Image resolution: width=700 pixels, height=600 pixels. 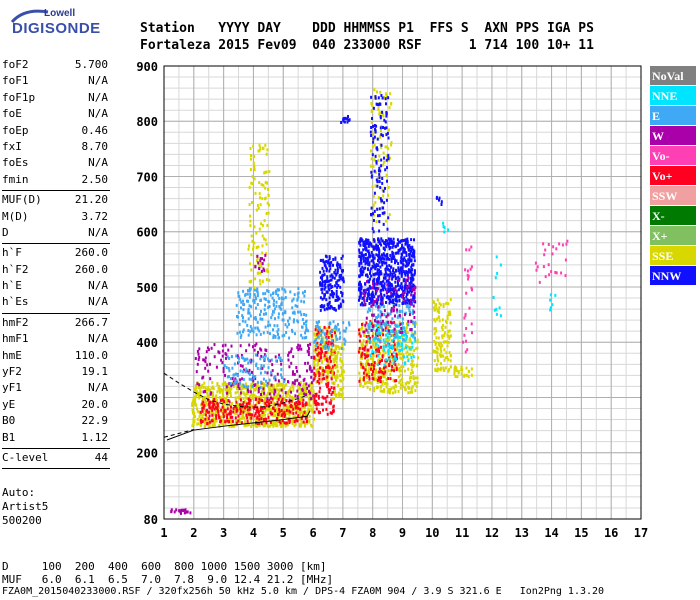 What do you see at coordinates (9, 437) in the screenshot?
I see `param-key: B1` at bounding box center [9, 437].